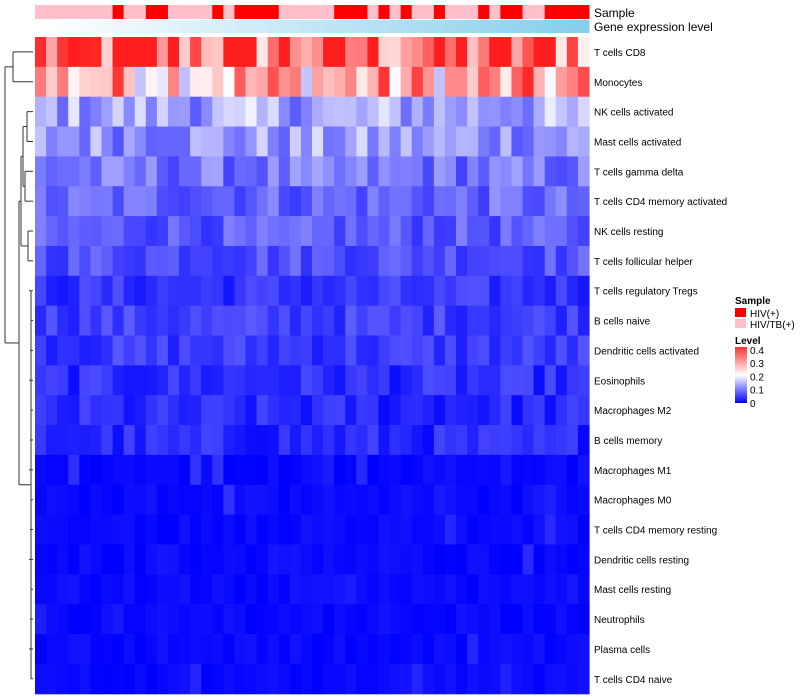  I want to click on row-dendrogram, so click(18, 365).